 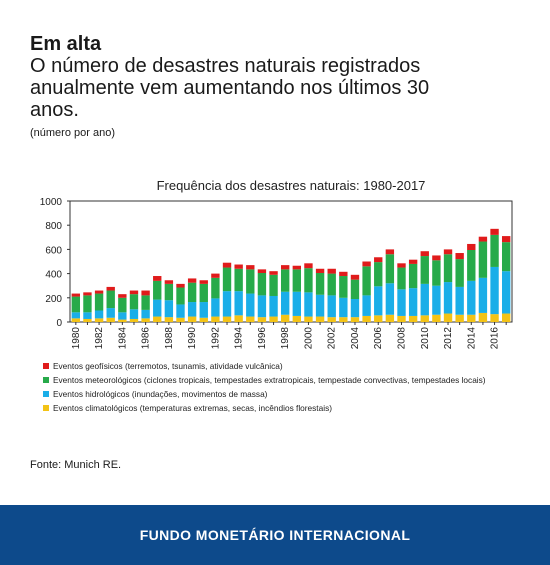 I want to click on y-tick-label: 0, so click(x=59, y=323).